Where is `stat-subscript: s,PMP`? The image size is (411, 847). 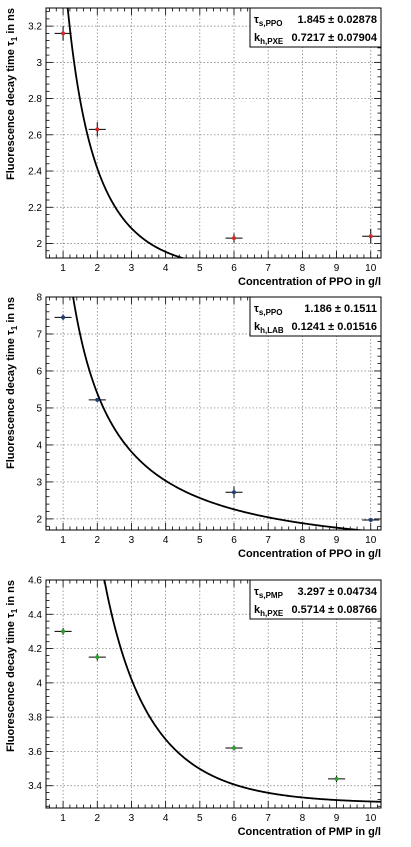
stat-subscript: s,PMP is located at coordinates (271, 595).